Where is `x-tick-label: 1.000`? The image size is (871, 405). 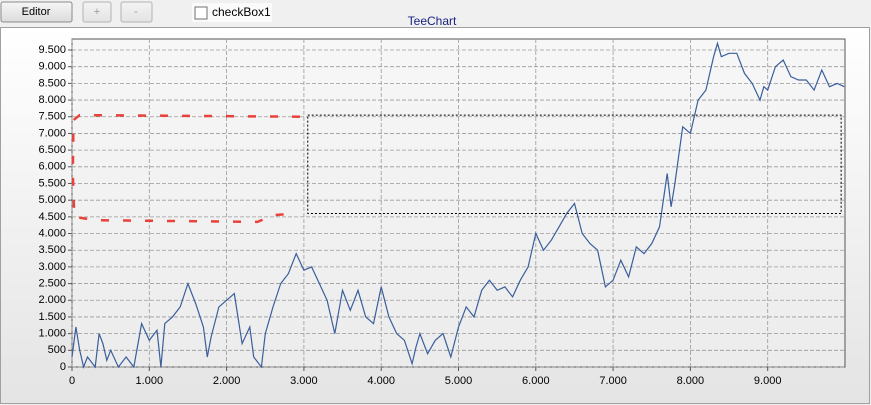 x-tick-label: 1.000 is located at coordinates (150, 381).